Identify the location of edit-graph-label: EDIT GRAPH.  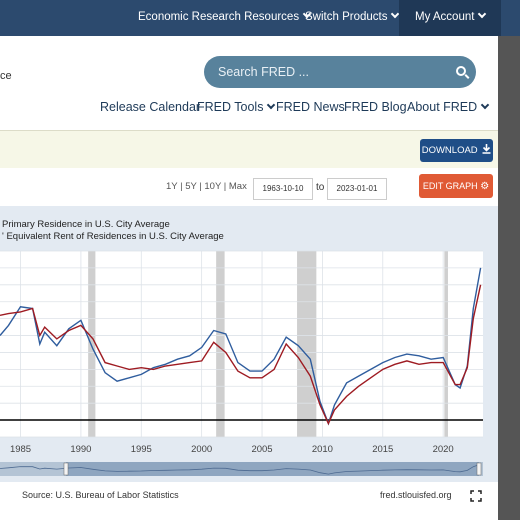
(450, 186).